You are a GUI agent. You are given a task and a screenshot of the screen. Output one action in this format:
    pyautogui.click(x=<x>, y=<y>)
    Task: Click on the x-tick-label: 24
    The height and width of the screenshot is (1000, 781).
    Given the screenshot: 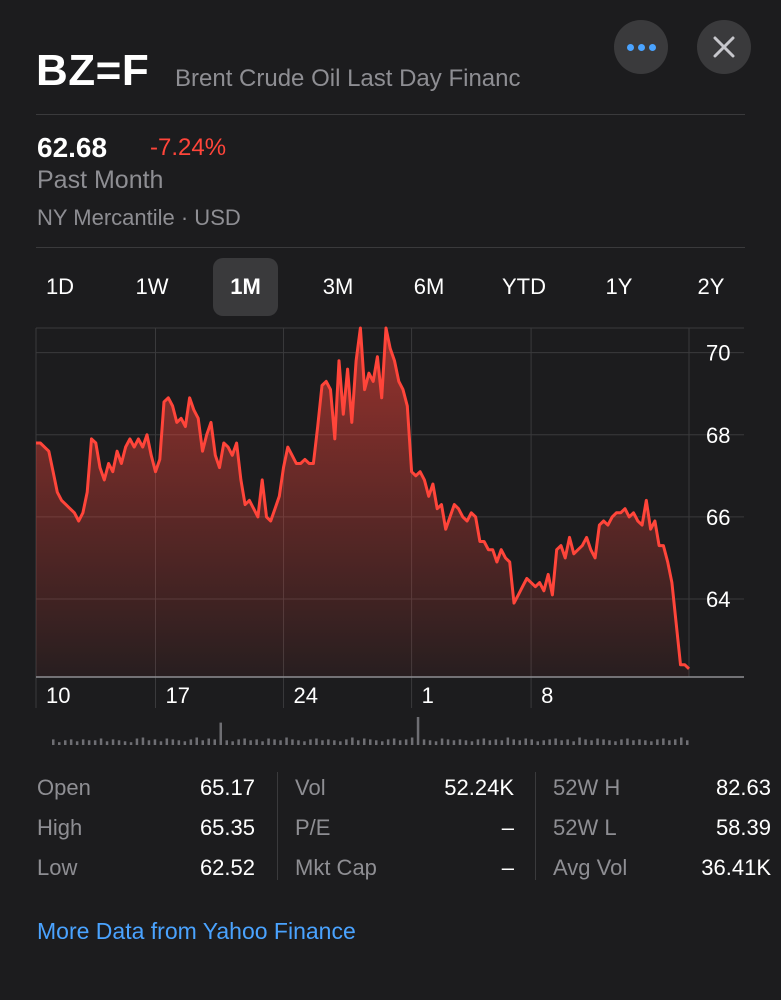 What is the action you would take?
    pyautogui.click(x=306, y=695)
    